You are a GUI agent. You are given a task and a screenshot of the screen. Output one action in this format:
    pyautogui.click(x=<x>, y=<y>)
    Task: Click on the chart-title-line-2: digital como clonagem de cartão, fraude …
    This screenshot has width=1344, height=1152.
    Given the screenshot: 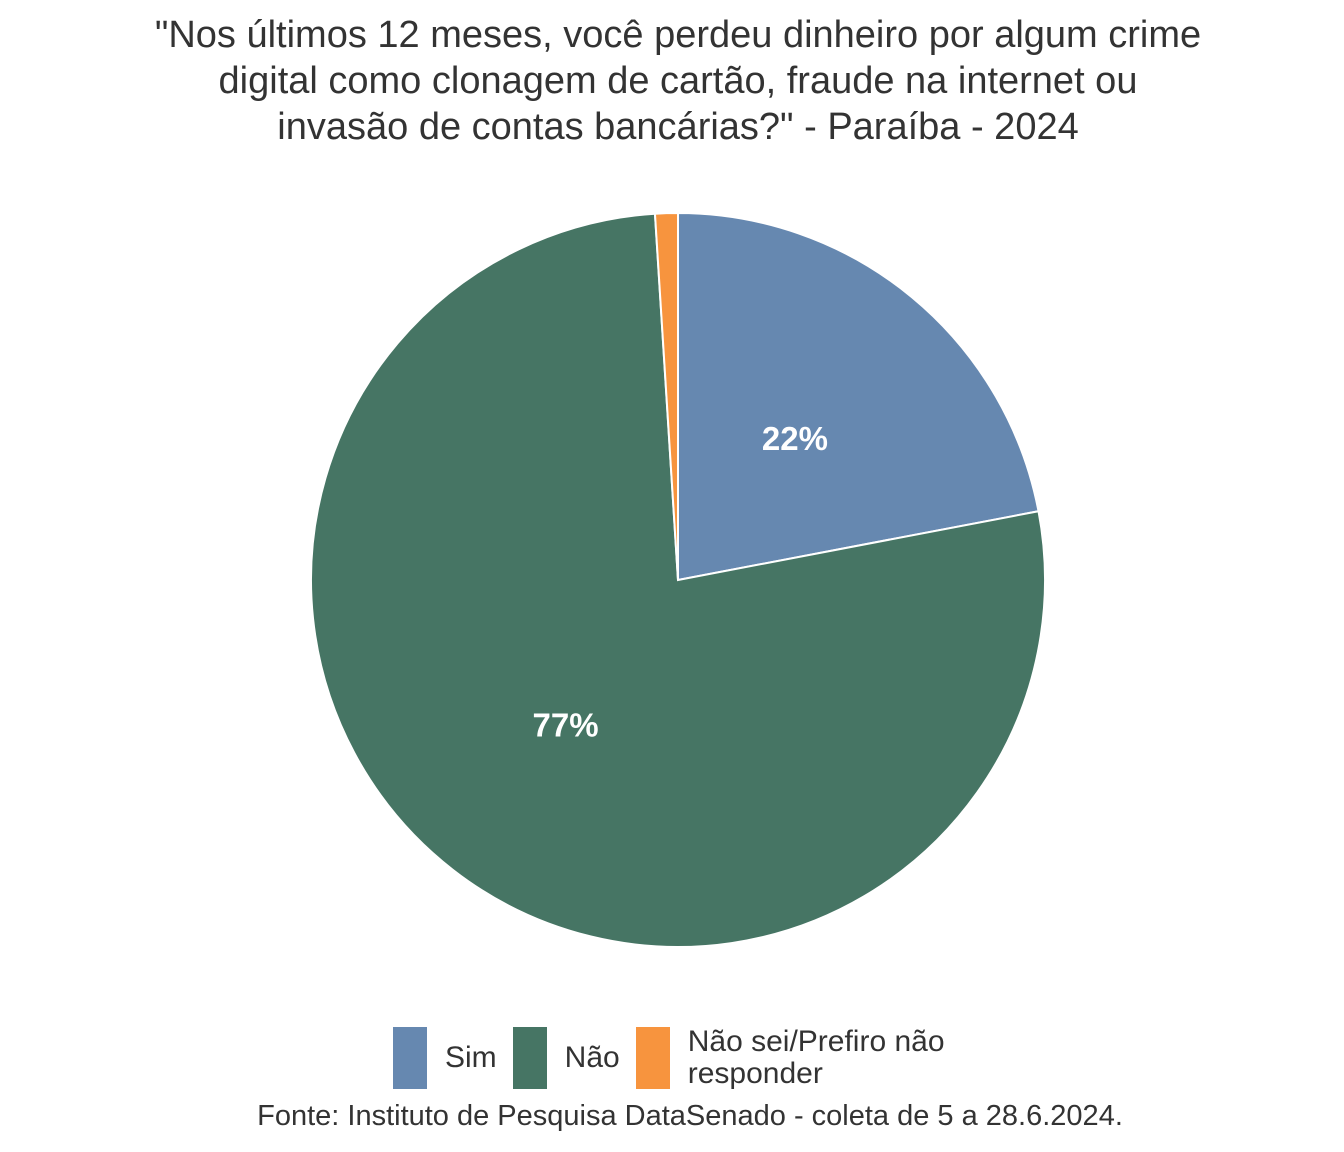 What is the action you would take?
    pyautogui.click(x=678, y=81)
    